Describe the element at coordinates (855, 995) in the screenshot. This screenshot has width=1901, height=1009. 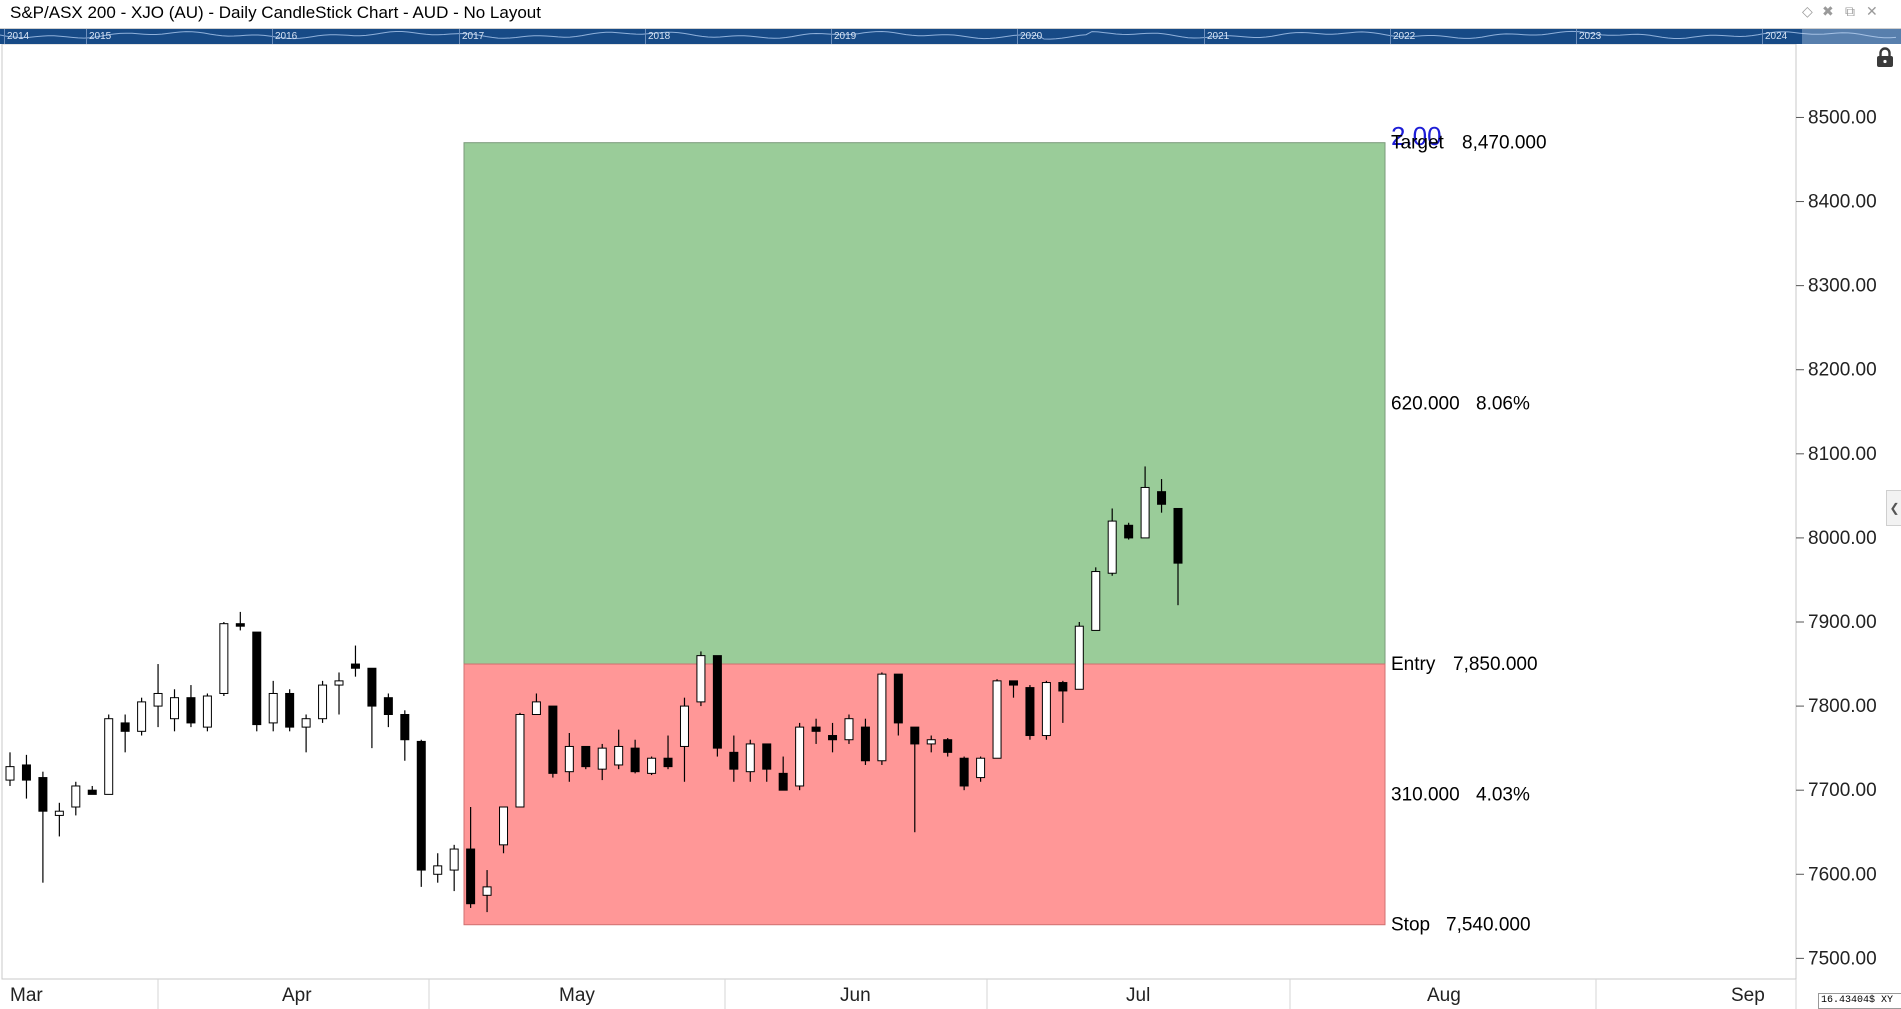
I see `x-axis-label: Jun` at that location.